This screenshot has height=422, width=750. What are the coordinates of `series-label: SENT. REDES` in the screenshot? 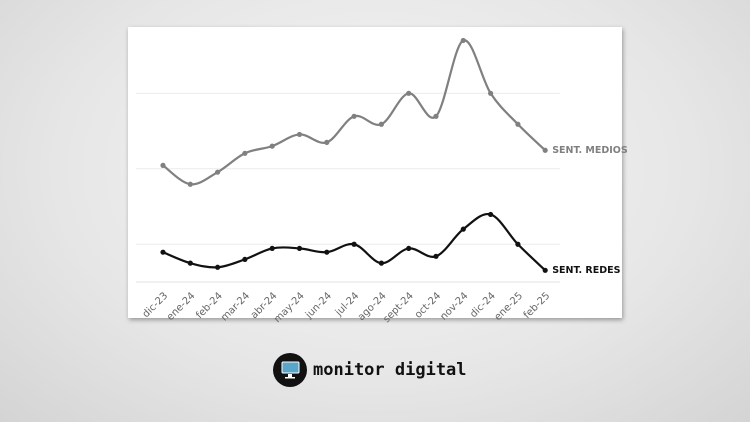 It's located at (586, 270).